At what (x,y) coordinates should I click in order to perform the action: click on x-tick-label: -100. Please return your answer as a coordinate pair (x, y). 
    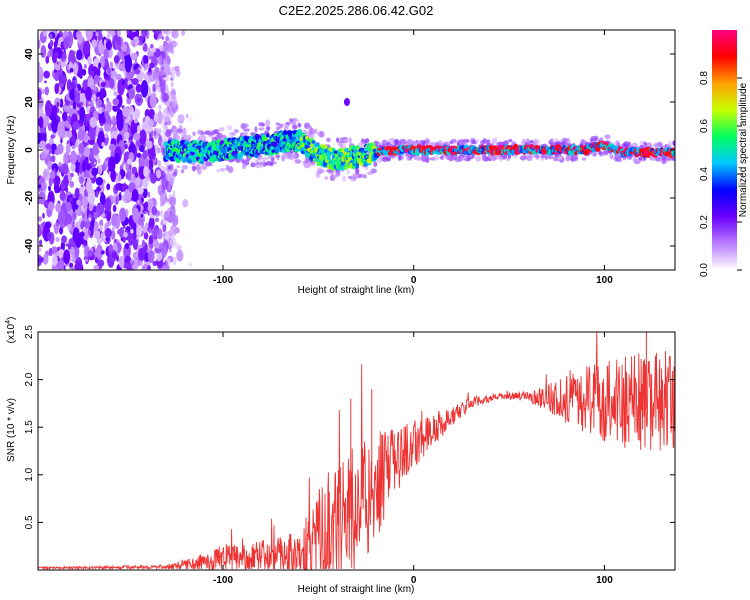
    Looking at the image, I should click on (223, 280).